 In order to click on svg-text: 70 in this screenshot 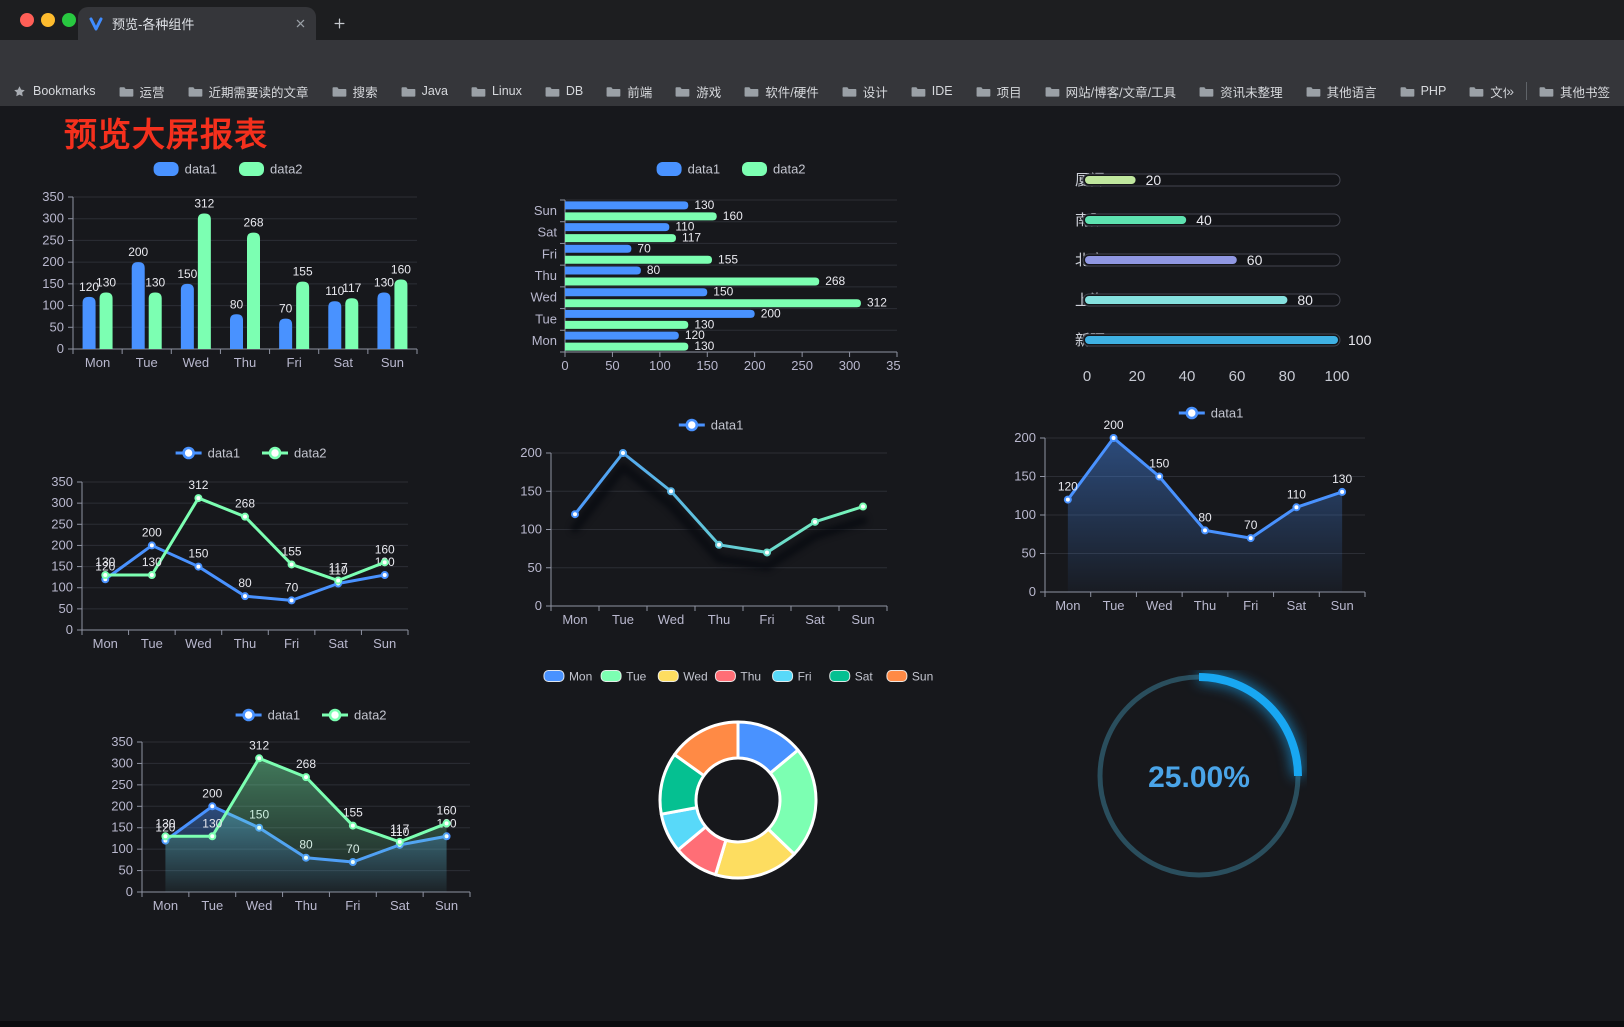, I will do `click(286, 309)`.